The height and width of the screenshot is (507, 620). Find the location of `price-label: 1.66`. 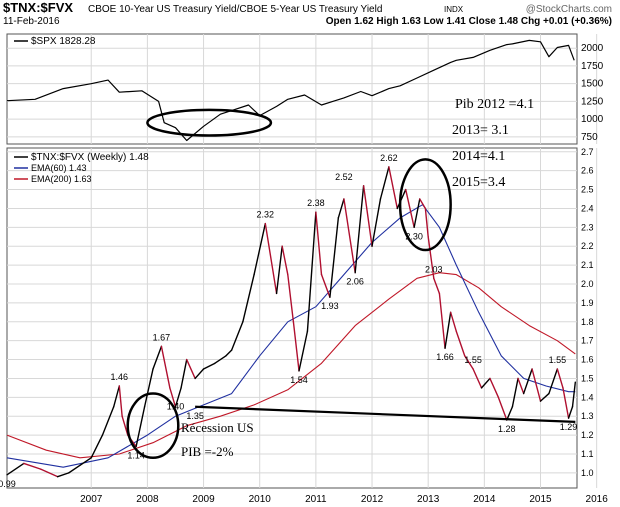

price-label: 1.66 is located at coordinates (445, 357).